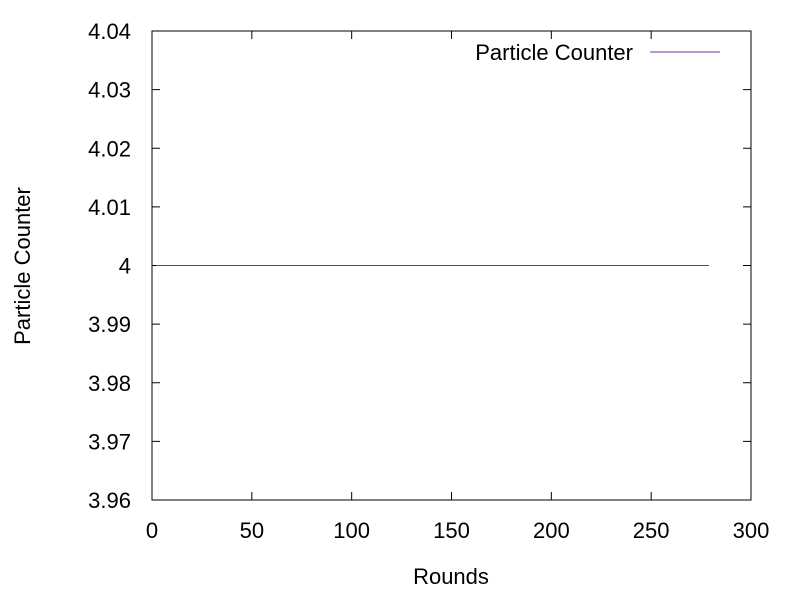 The image size is (800, 600). I want to click on legend-label: Particle Counter, so click(554, 52).